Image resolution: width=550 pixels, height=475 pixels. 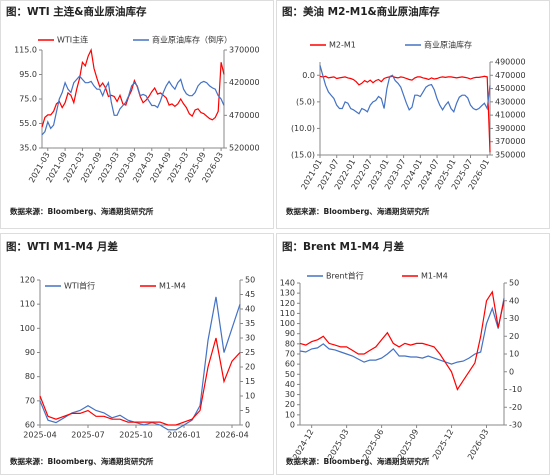 I want to click on y-tick-label: 20, so click(x=290, y=404).